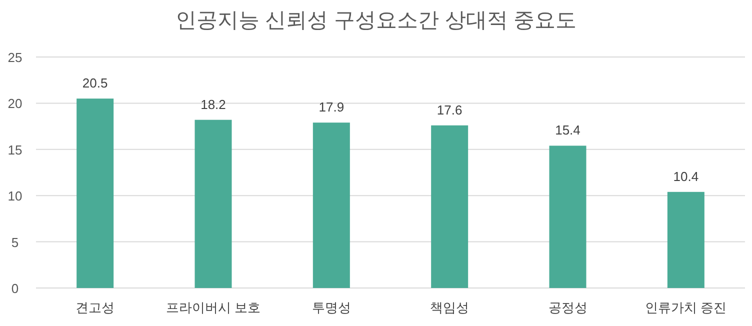  What do you see at coordinates (450, 307) in the screenshot?
I see `x-tick-label: 책임성` at bounding box center [450, 307].